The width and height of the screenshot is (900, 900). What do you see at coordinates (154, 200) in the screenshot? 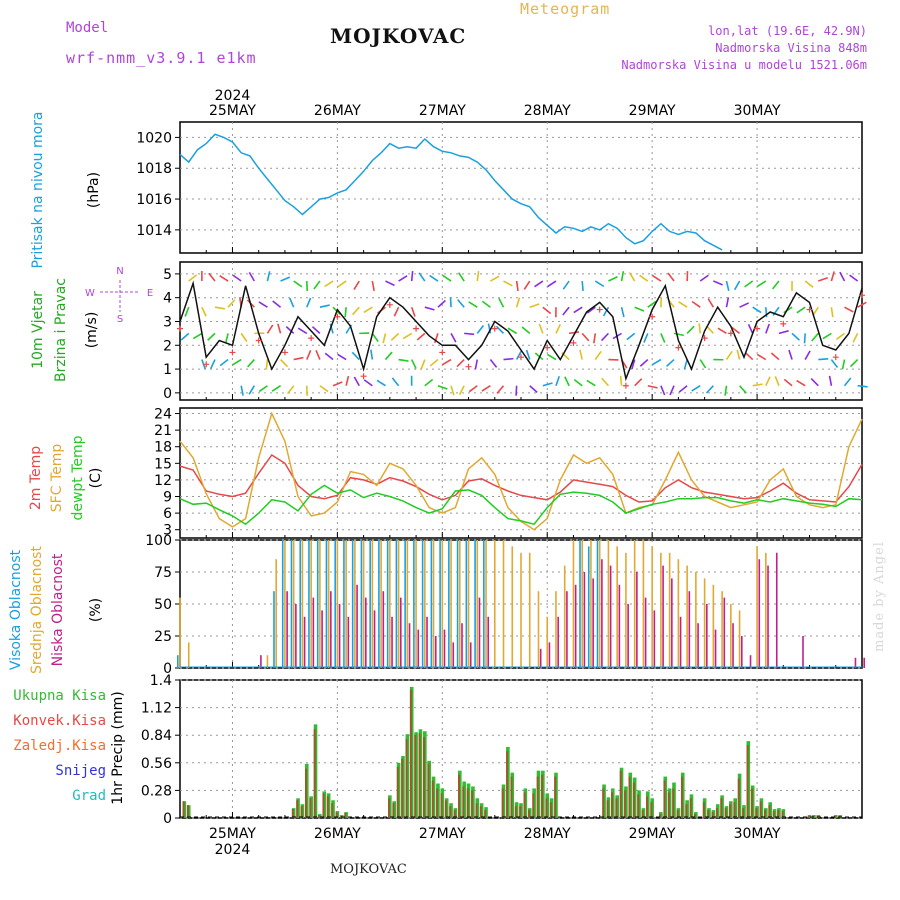
I see `y-tick-label: 1016` at bounding box center [154, 200].